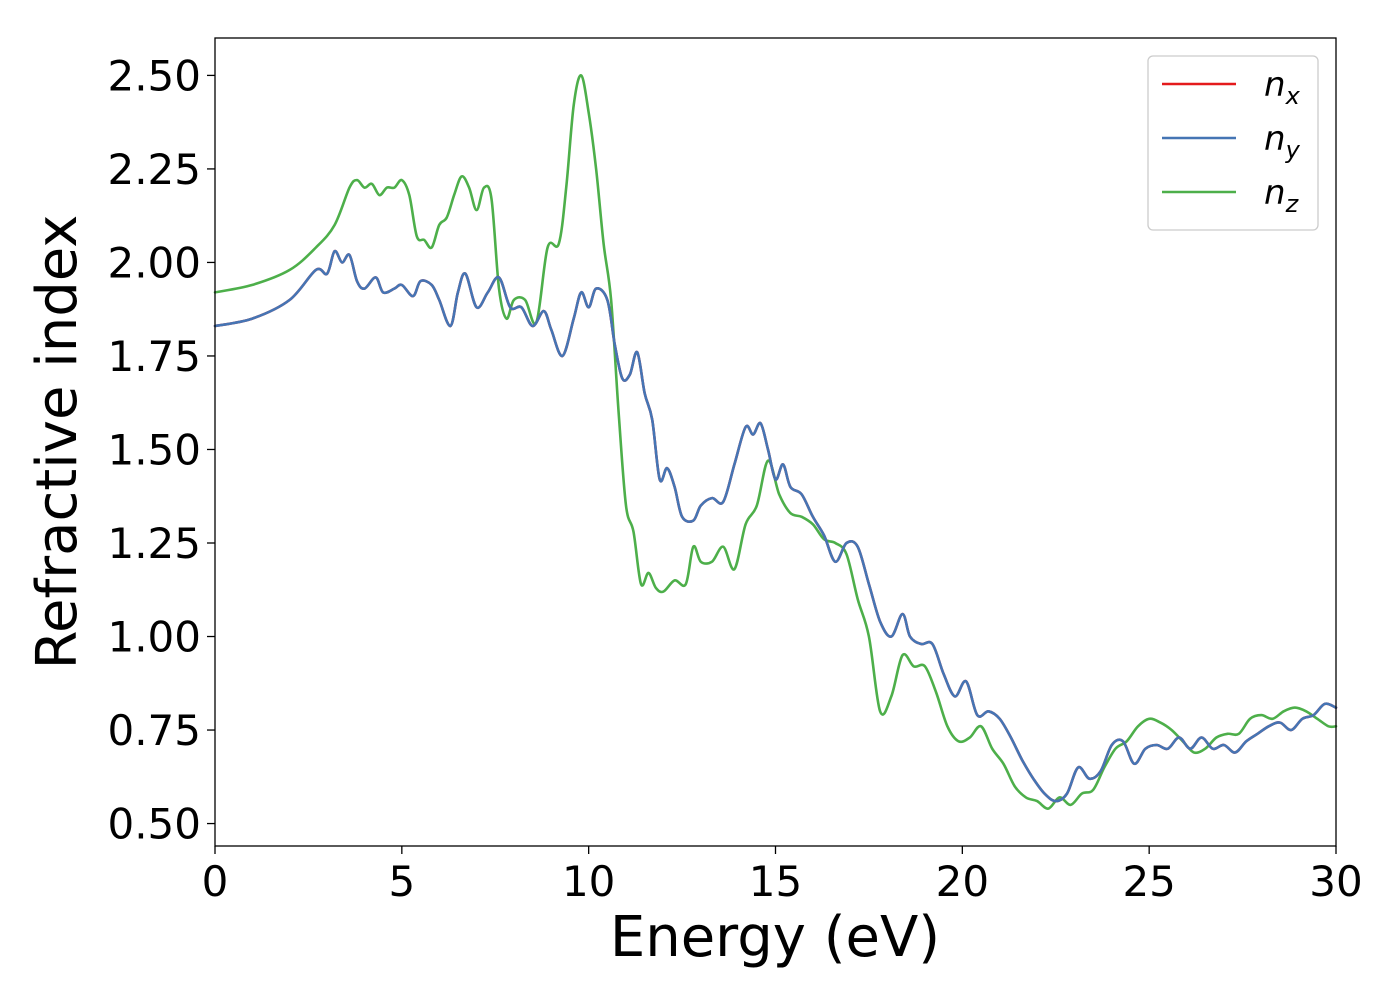 Image resolution: width=1400 pixels, height=1000 pixels. I want to click on y-tick-label: 1.75, so click(154, 356).